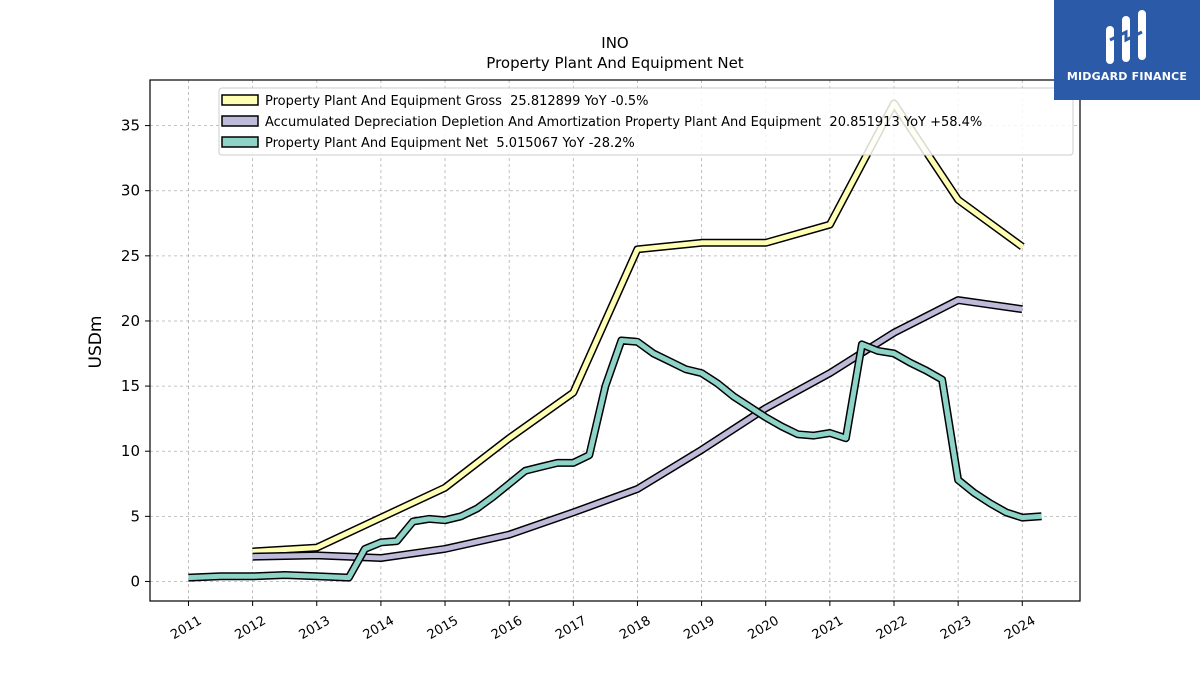 The image size is (1200, 675). I want to click on chart-subtitle: Property Plant And Equipment Net, so click(614, 63).